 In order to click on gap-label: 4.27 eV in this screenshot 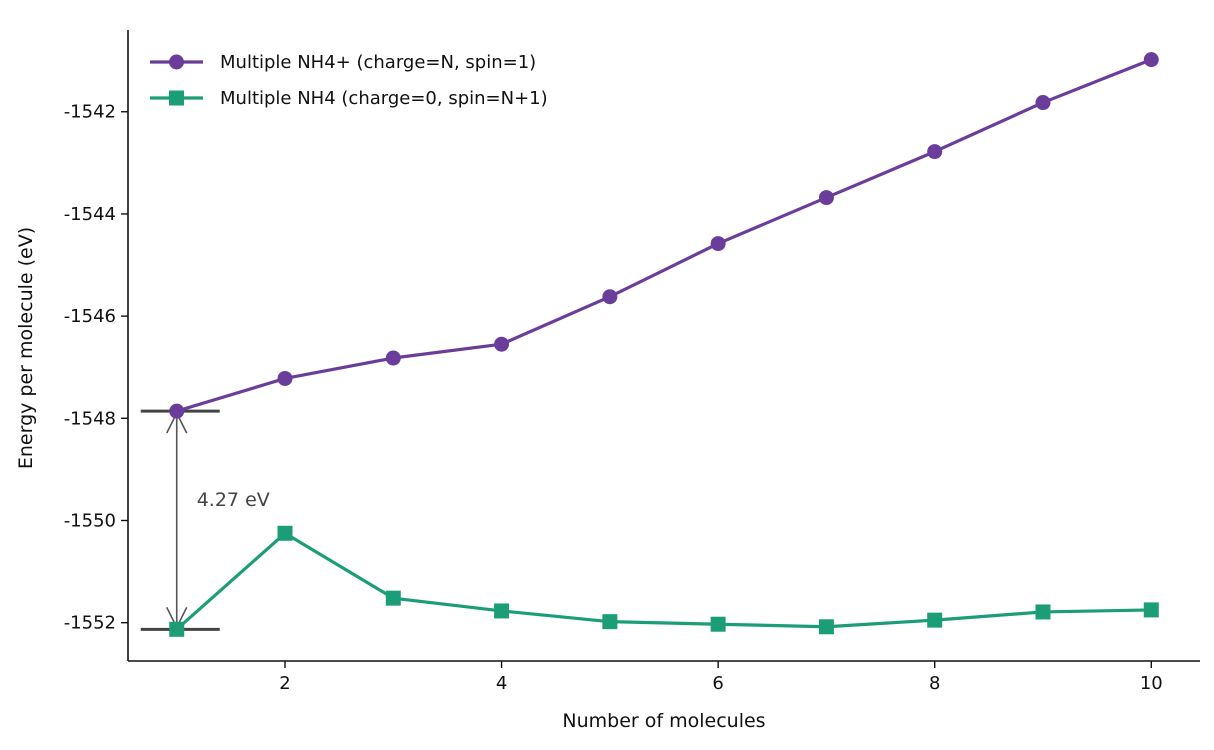, I will do `click(233, 500)`.